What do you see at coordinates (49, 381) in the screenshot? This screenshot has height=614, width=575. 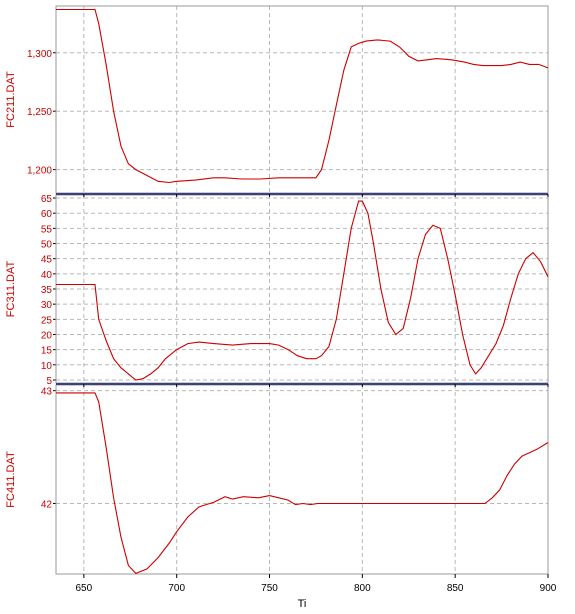 I see `y-tick-label: 5` at bounding box center [49, 381].